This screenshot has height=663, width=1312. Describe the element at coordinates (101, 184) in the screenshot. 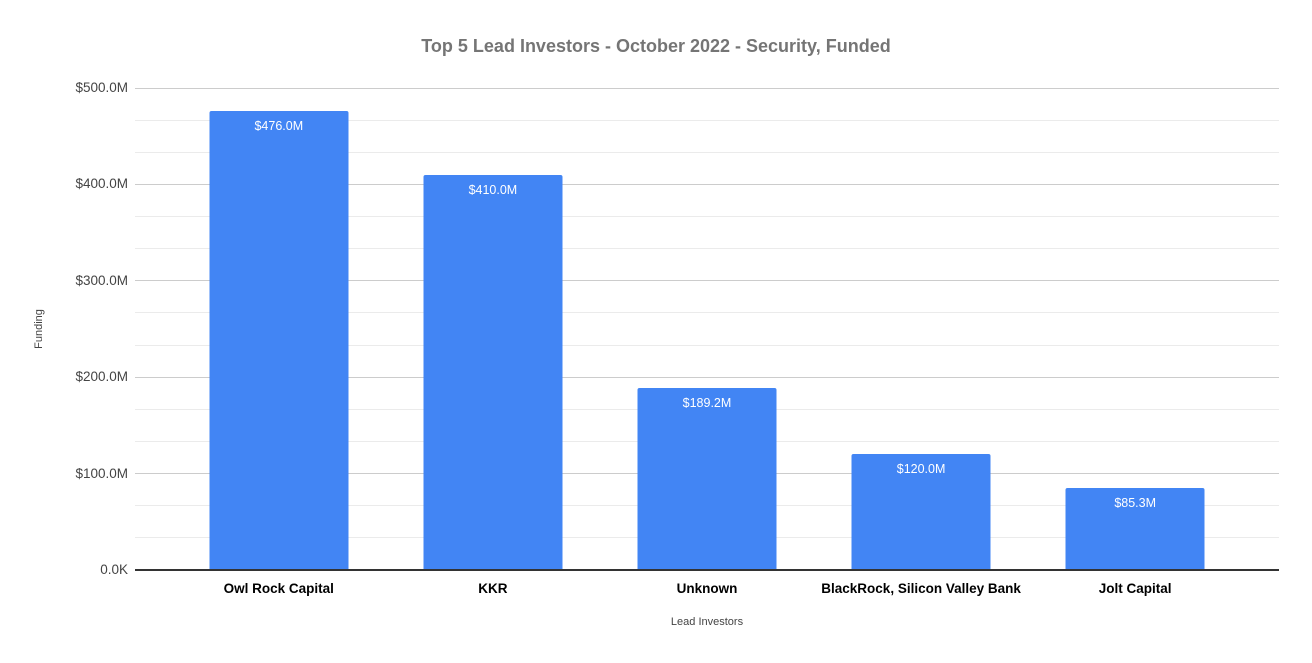

I see `y-tick-label: $400.0M` at that location.